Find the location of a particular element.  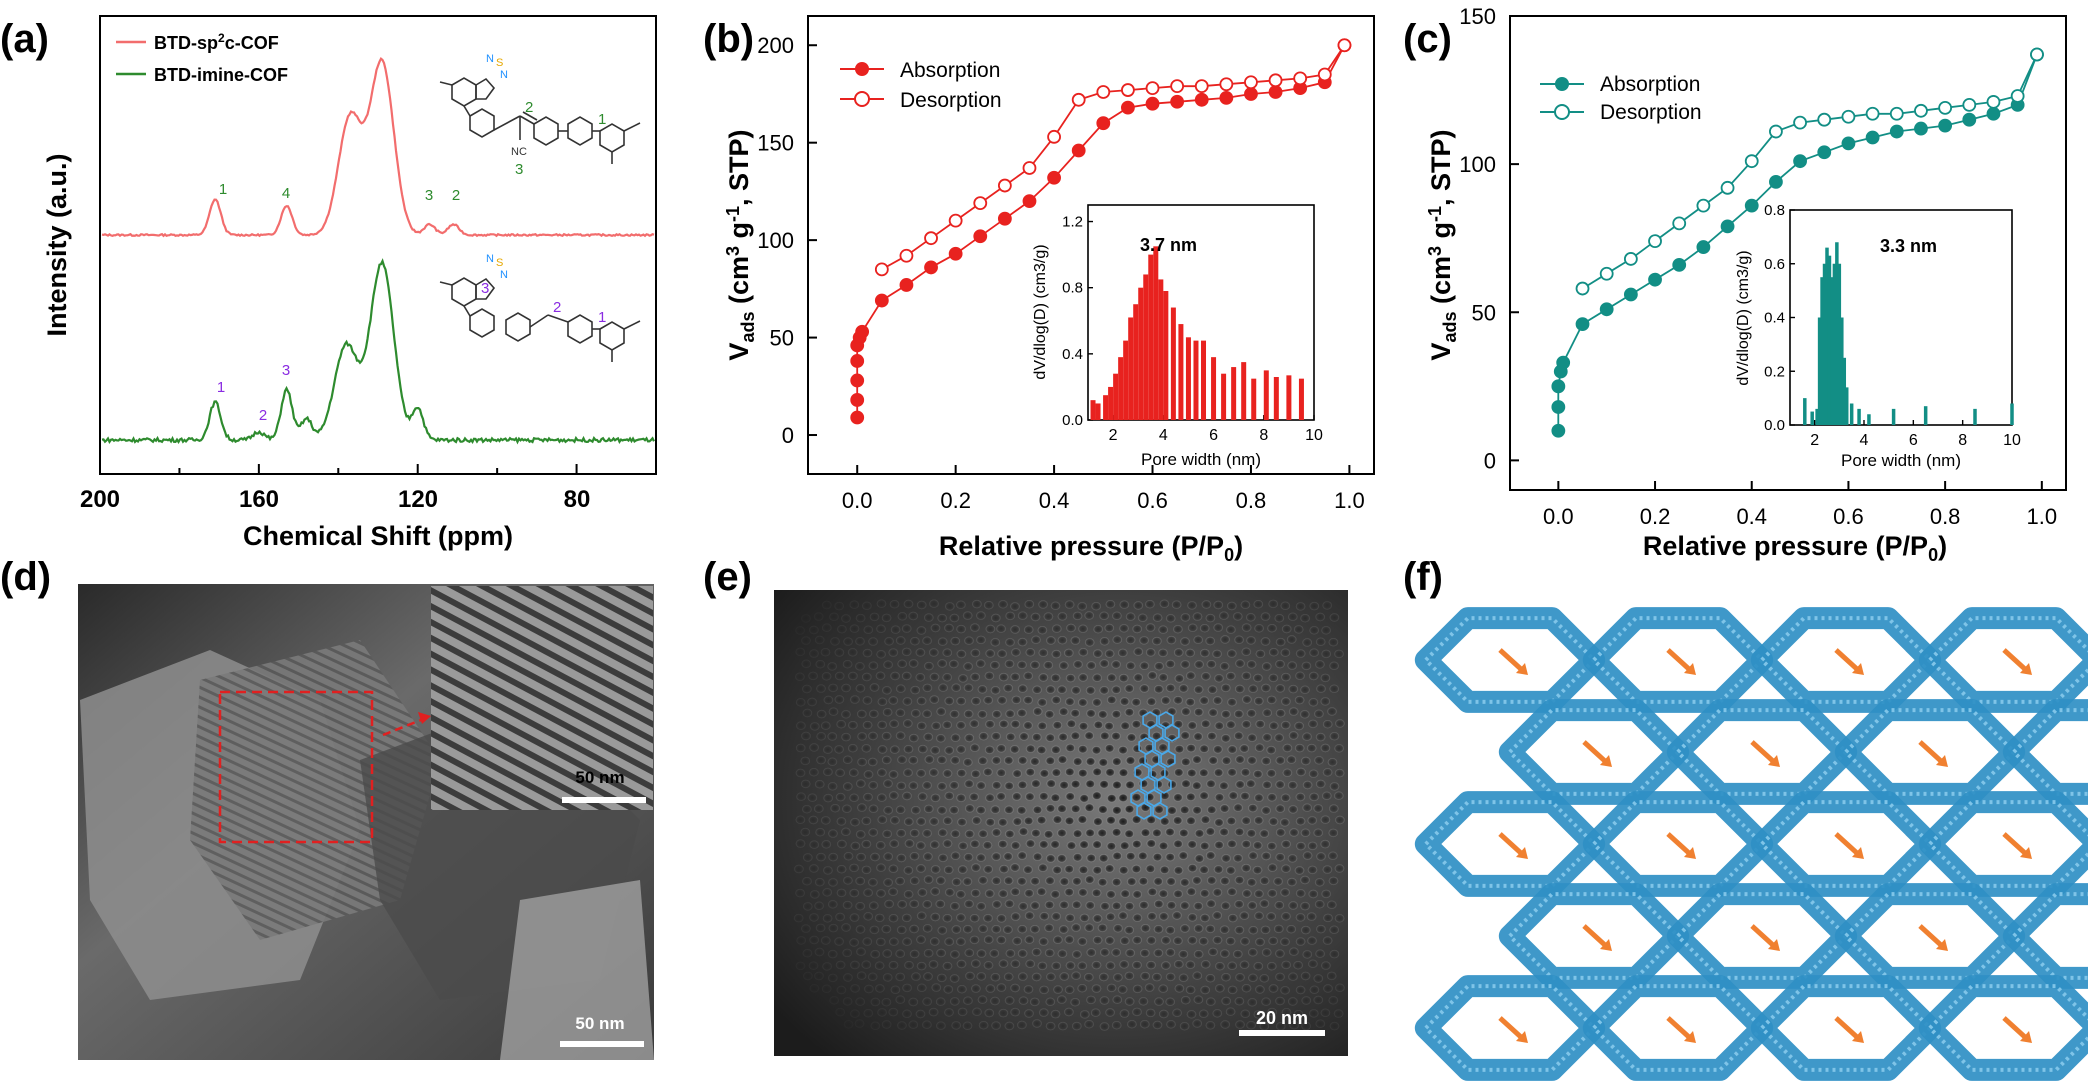

dipole-arrow-head is located at coordinates (1774, 945).